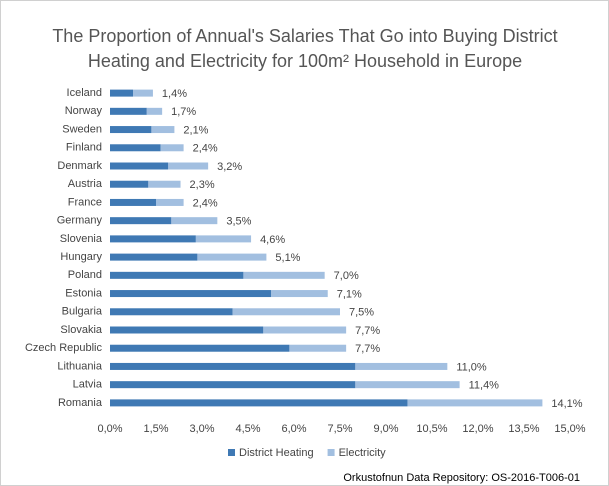  I want to click on y-tick-label: Austria, so click(85, 184).